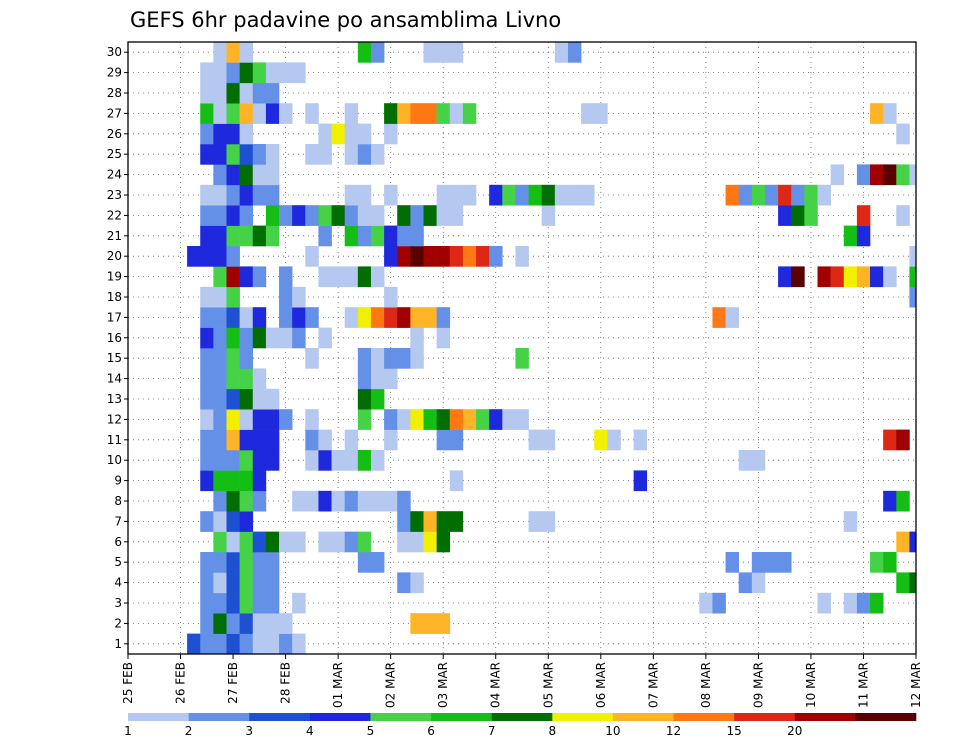 This screenshot has height=742, width=960. What do you see at coordinates (114, 175) in the screenshot?
I see `y-tick-label: 24` at bounding box center [114, 175].